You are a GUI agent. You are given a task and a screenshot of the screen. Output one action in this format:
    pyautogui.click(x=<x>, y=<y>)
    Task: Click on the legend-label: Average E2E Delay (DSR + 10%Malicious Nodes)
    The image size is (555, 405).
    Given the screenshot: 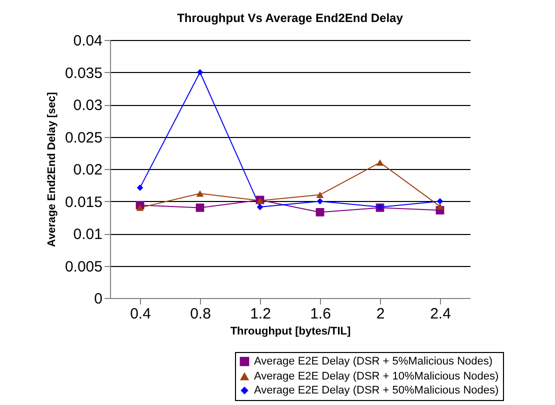 What is the action you would take?
    pyautogui.click(x=376, y=376)
    